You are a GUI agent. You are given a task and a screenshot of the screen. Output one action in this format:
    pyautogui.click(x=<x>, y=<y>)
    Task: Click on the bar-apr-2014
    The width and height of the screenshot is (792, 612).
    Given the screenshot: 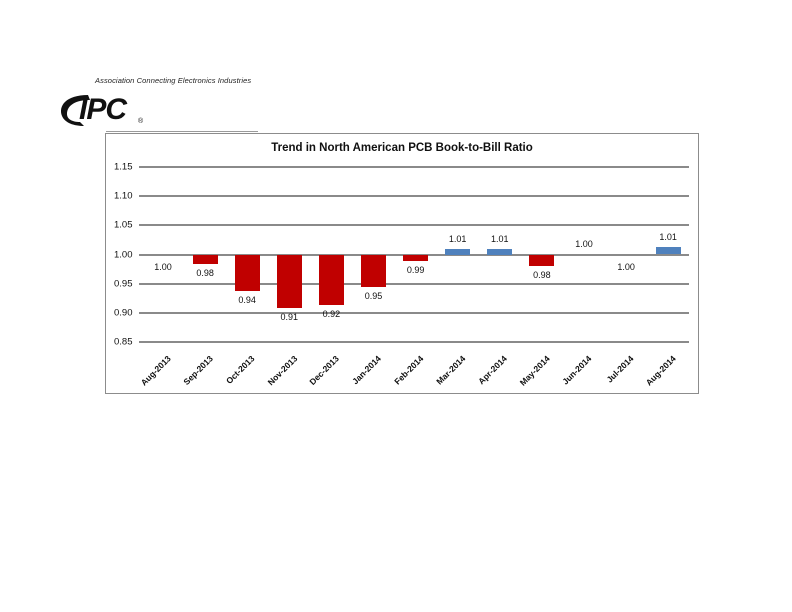 What is the action you would take?
    pyautogui.click(x=500, y=252)
    